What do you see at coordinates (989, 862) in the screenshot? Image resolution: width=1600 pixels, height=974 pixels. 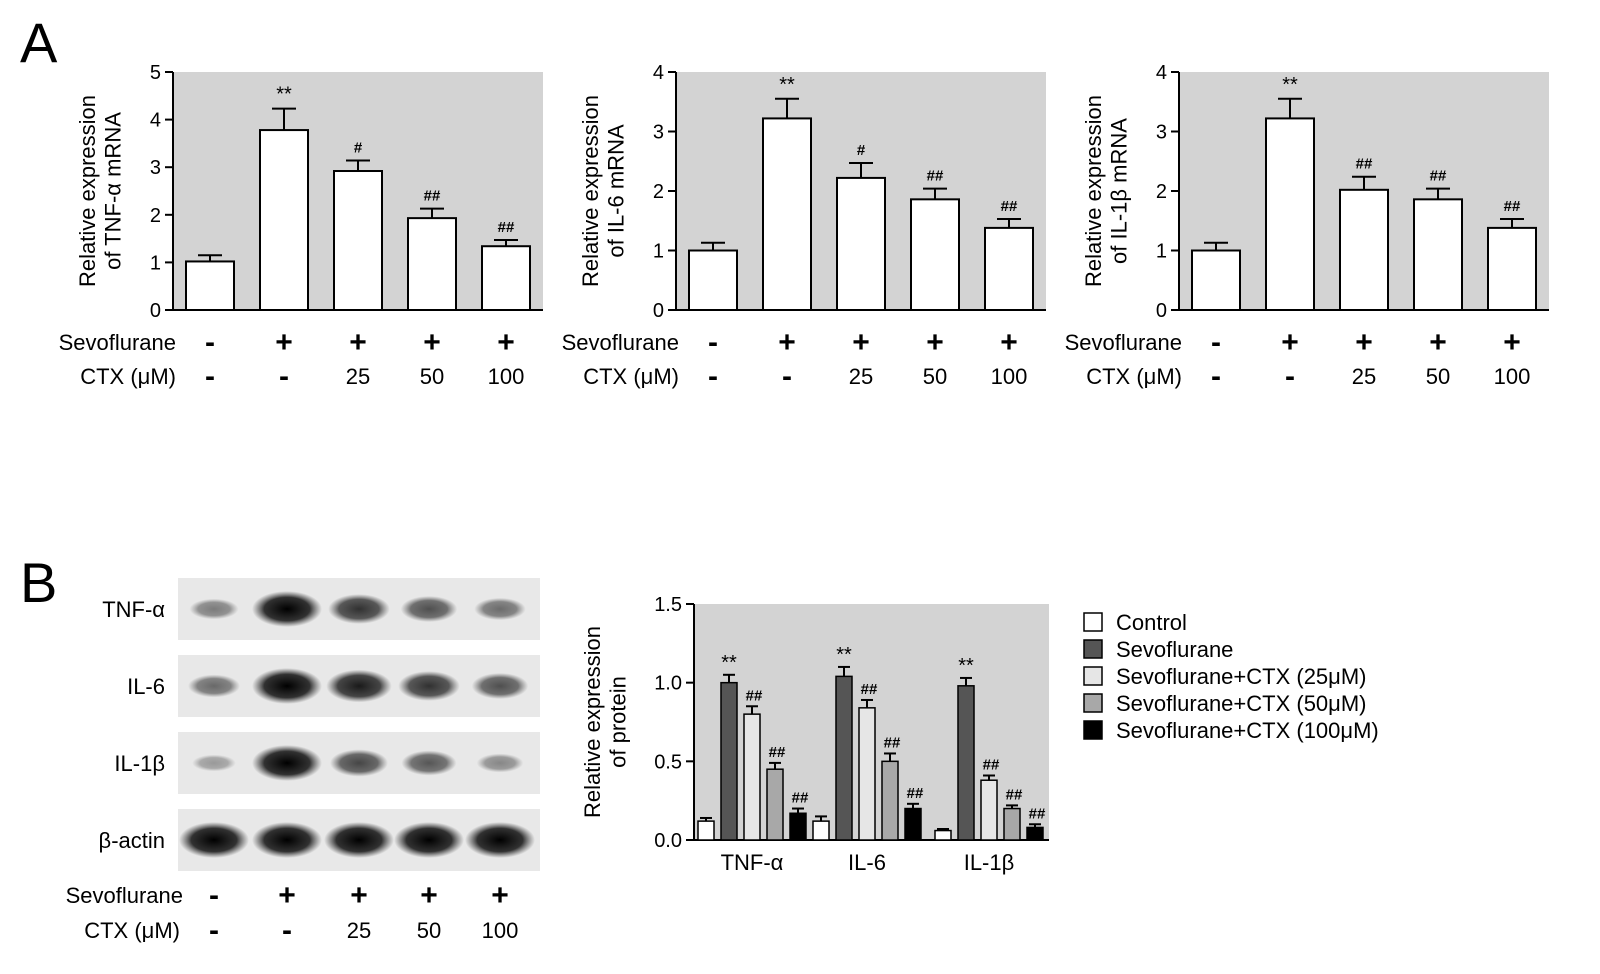 I see `x-category-label: IL-1β` at bounding box center [989, 862].